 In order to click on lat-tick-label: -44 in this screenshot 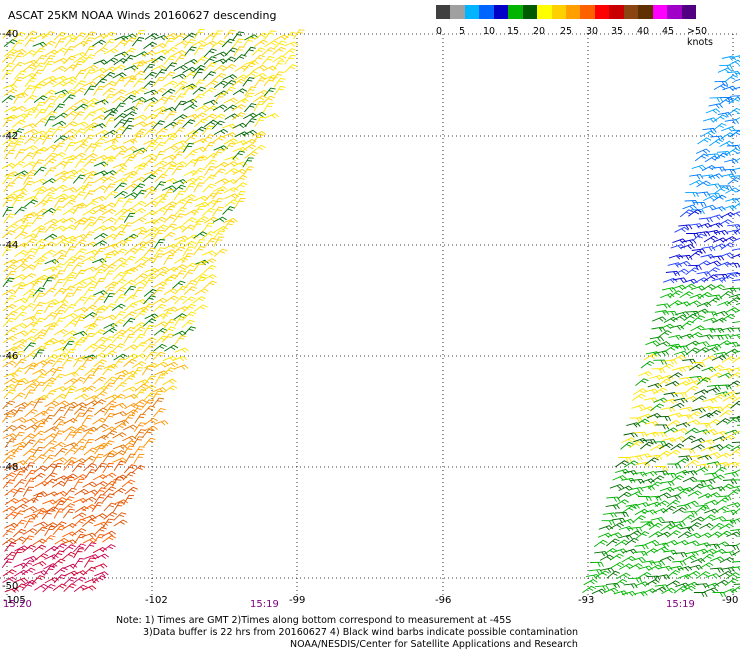, I will do `click(10, 245)`.